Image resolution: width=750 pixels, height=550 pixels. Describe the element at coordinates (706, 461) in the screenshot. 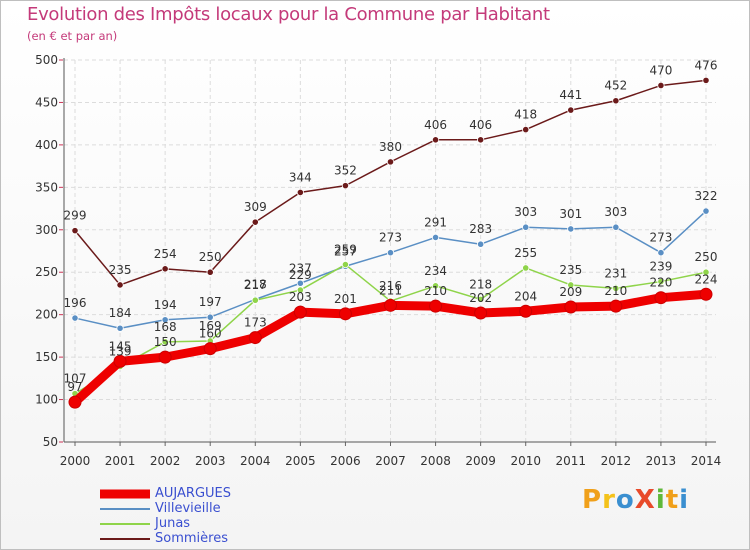

I see `x-tick-label: 2014` at that location.